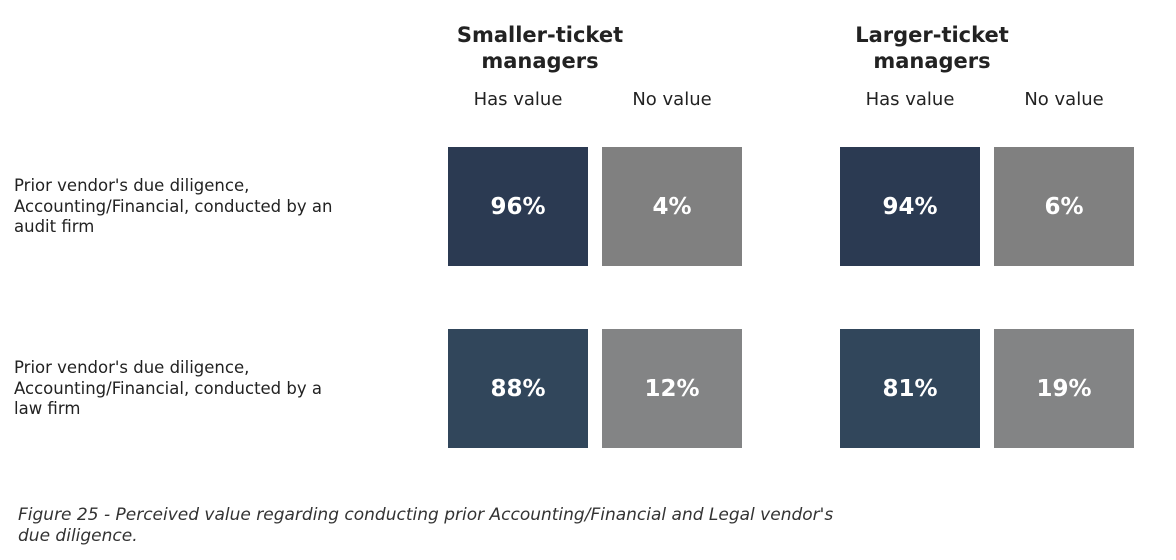  What do you see at coordinates (1064, 388) in the screenshot?
I see `heatmap-cell-no-value: 19%` at bounding box center [1064, 388].